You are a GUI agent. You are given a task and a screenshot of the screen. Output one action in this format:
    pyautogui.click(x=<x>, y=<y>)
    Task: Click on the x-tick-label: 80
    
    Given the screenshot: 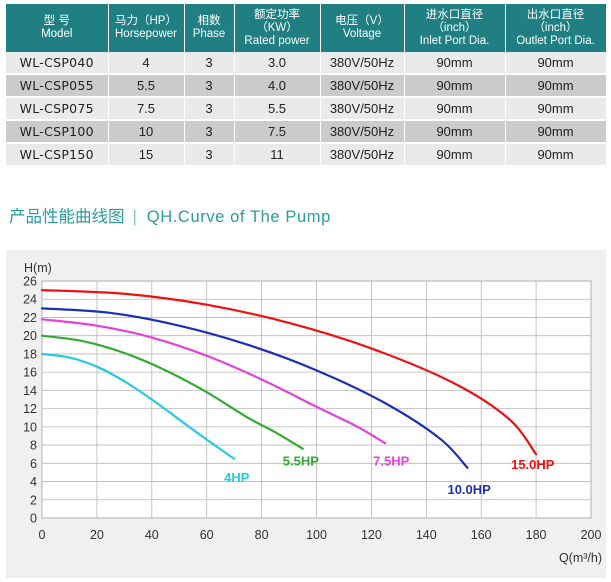 What is the action you would take?
    pyautogui.click(x=262, y=535)
    